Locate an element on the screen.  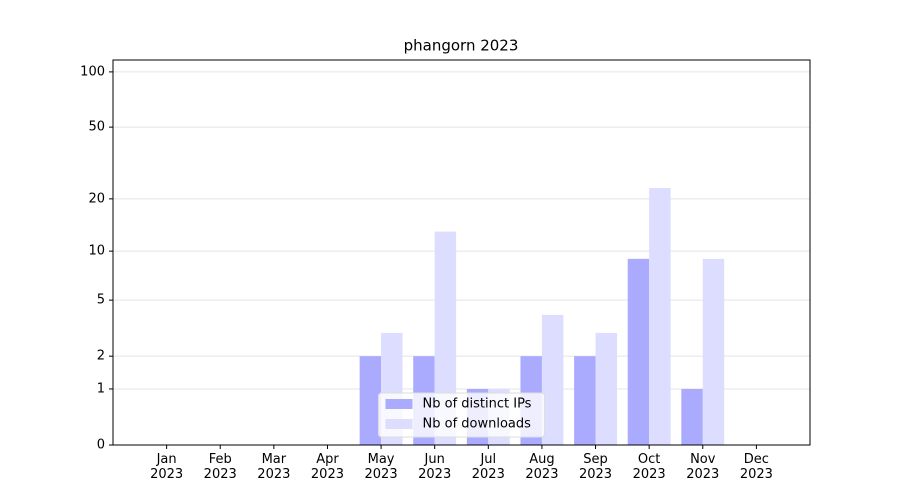
x-tick-label: Feb 2023 is located at coordinates (220, 467).